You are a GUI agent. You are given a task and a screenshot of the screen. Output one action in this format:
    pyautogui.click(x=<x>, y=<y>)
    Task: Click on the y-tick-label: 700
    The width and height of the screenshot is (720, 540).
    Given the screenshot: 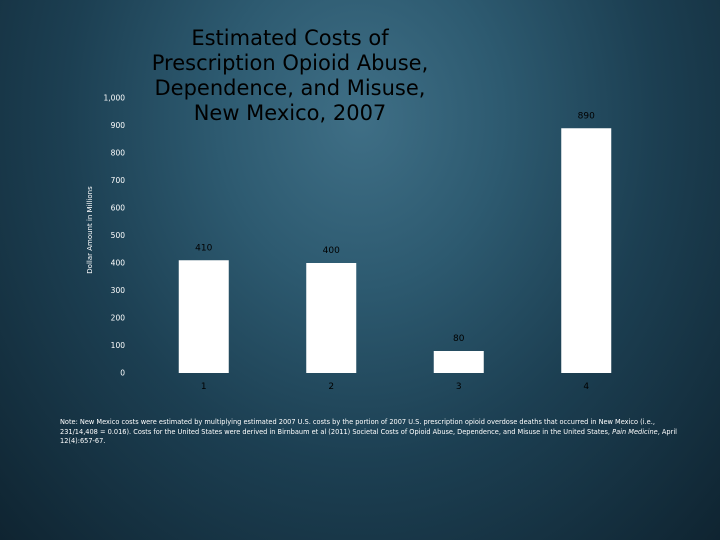 What is the action you would take?
    pyautogui.click(x=118, y=180)
    